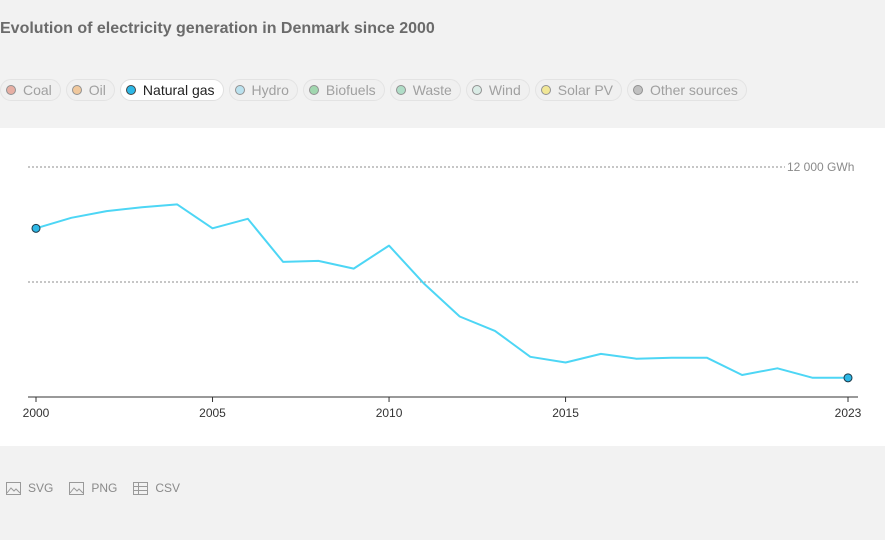 The height and width of the screenshot is (540, 885). I want to click on legend-label: Coal, so click(37, 90).